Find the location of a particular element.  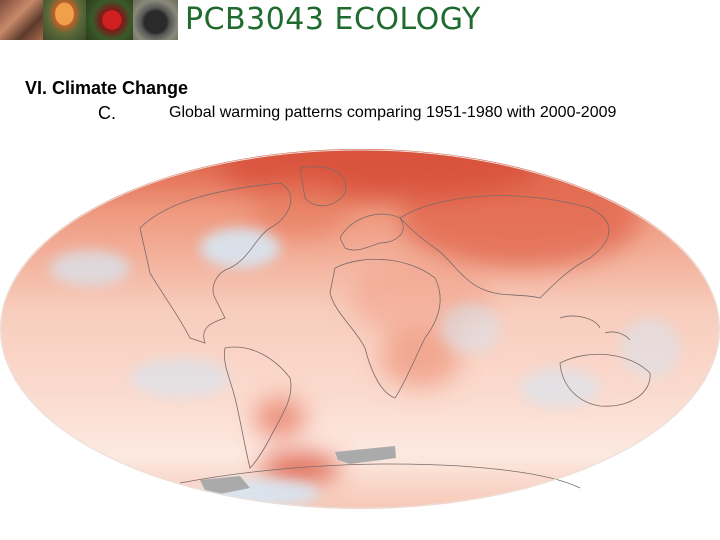

moth-photo is located at coordinates (21, 20).